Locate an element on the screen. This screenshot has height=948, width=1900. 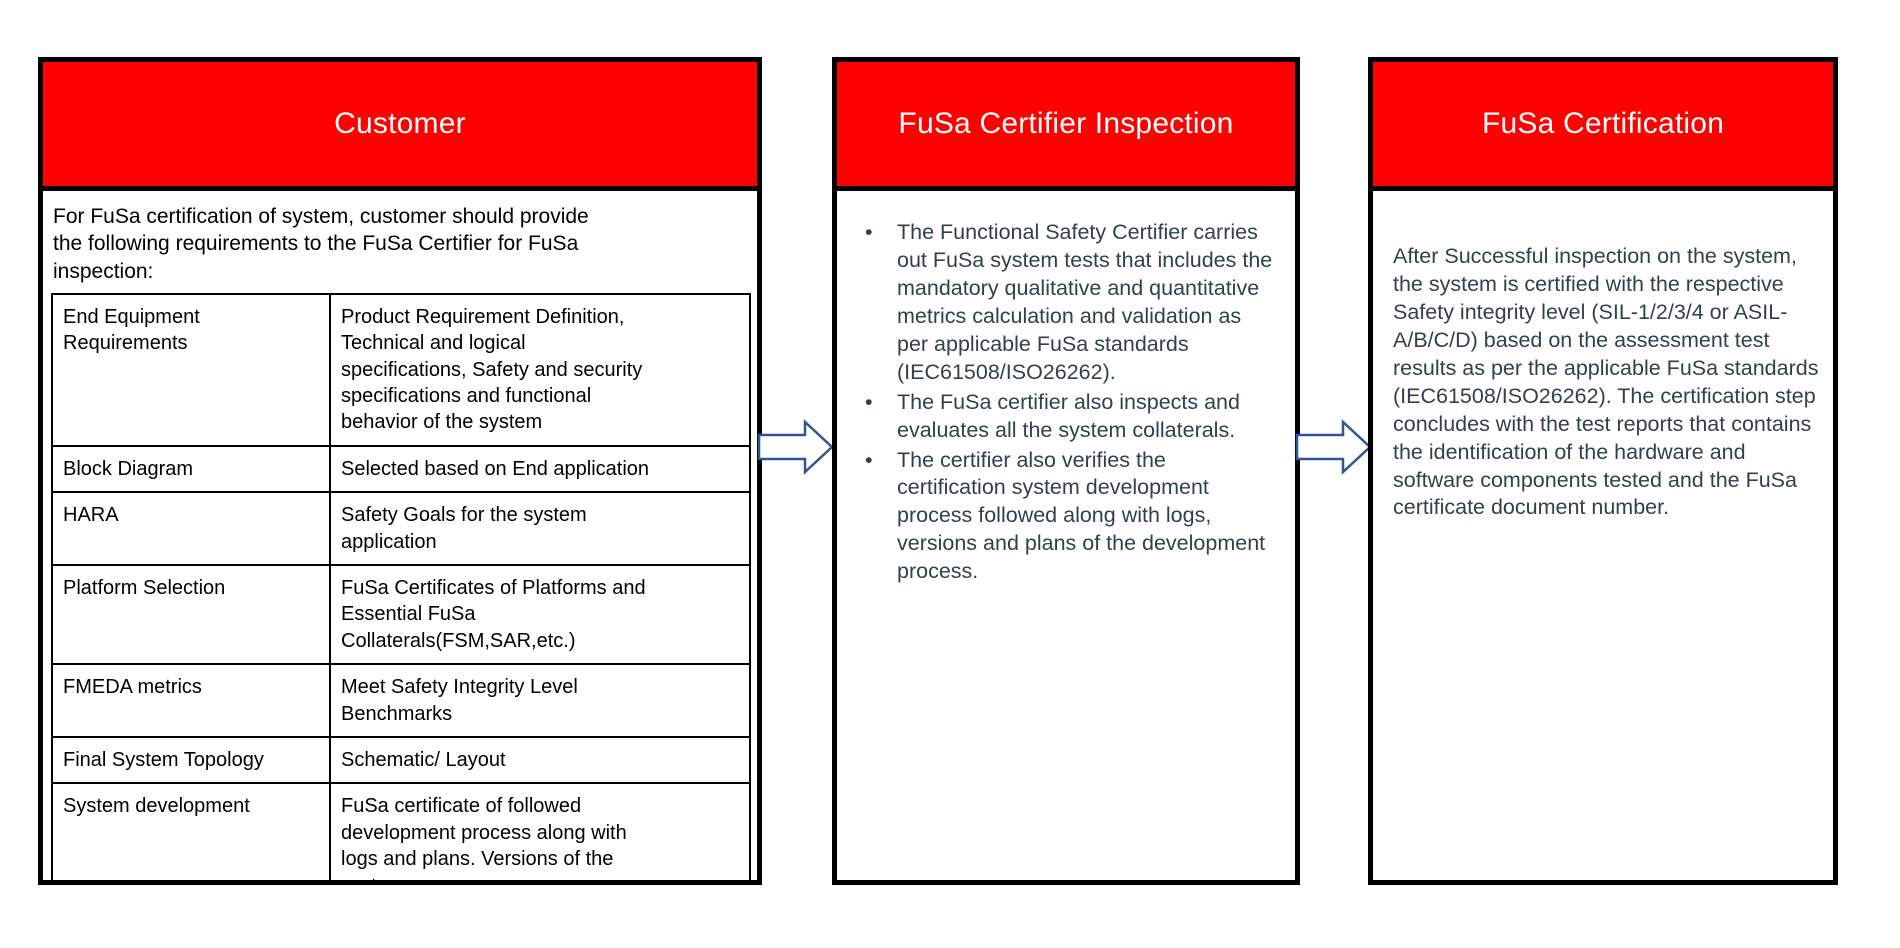
certification-panel-header: FuSa Certification is located at coordinates (1603, 126).